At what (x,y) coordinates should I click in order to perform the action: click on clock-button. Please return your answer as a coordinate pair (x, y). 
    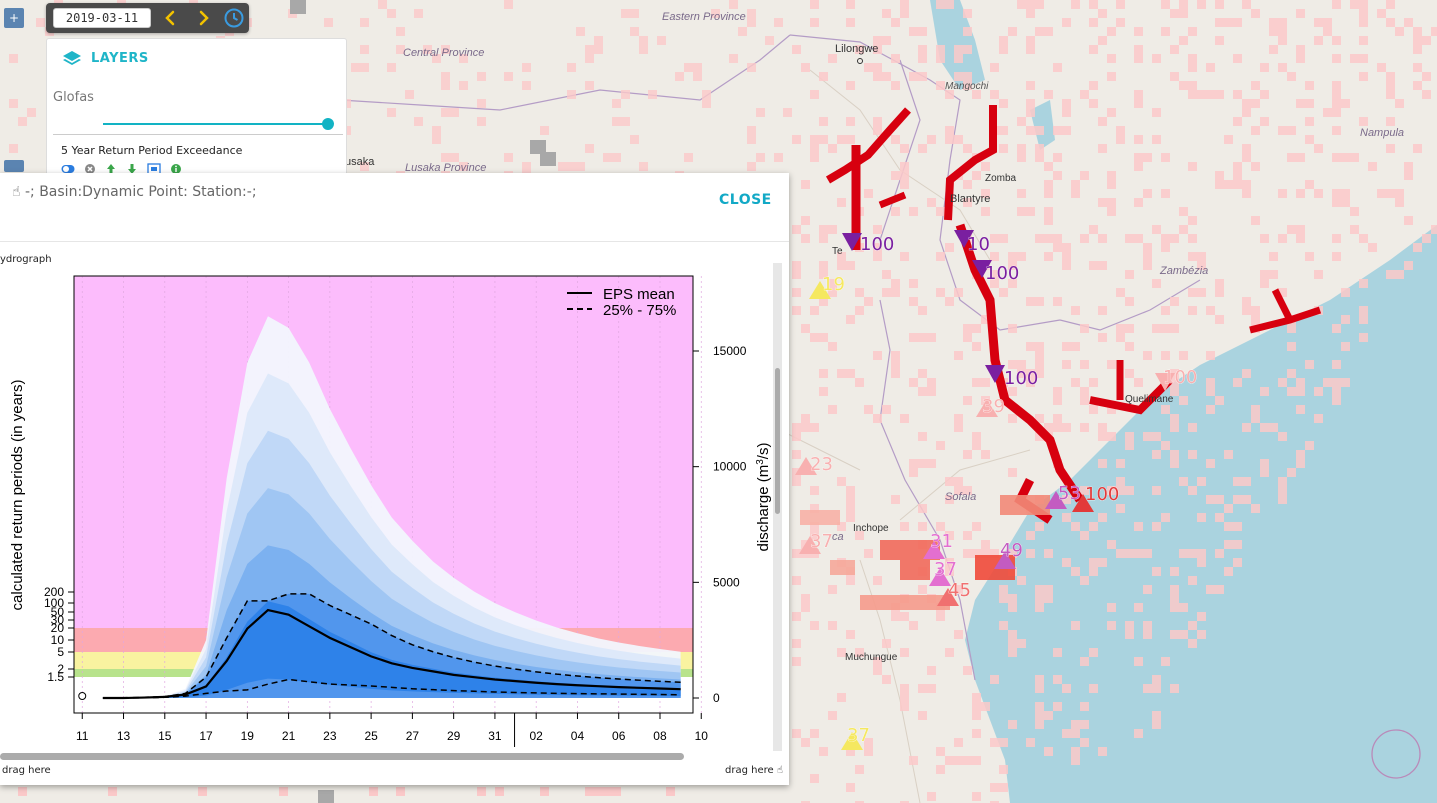
    Looking at the image, I should click on (234, 18).